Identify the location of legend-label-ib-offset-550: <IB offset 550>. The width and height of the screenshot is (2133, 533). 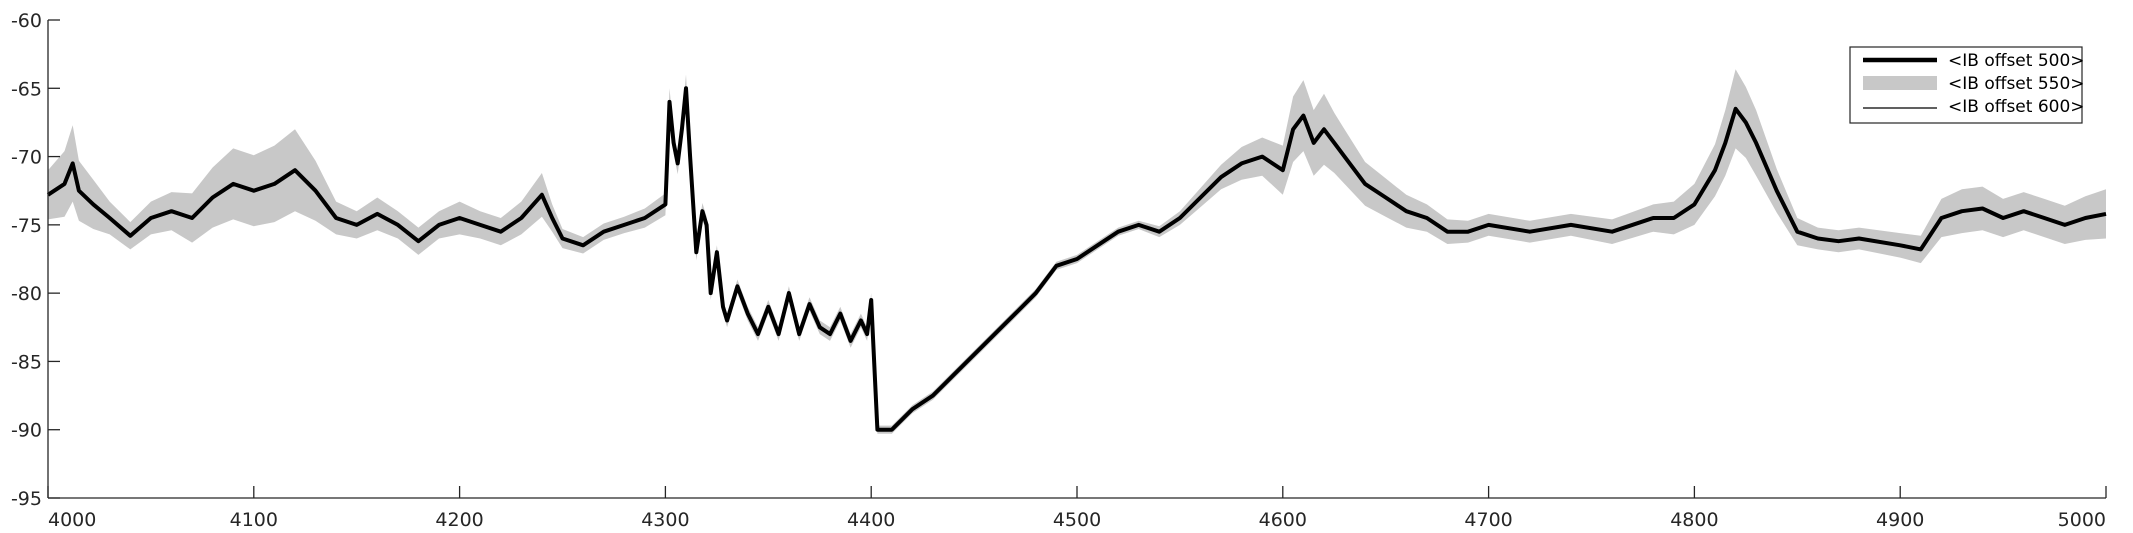
(2016, 84).